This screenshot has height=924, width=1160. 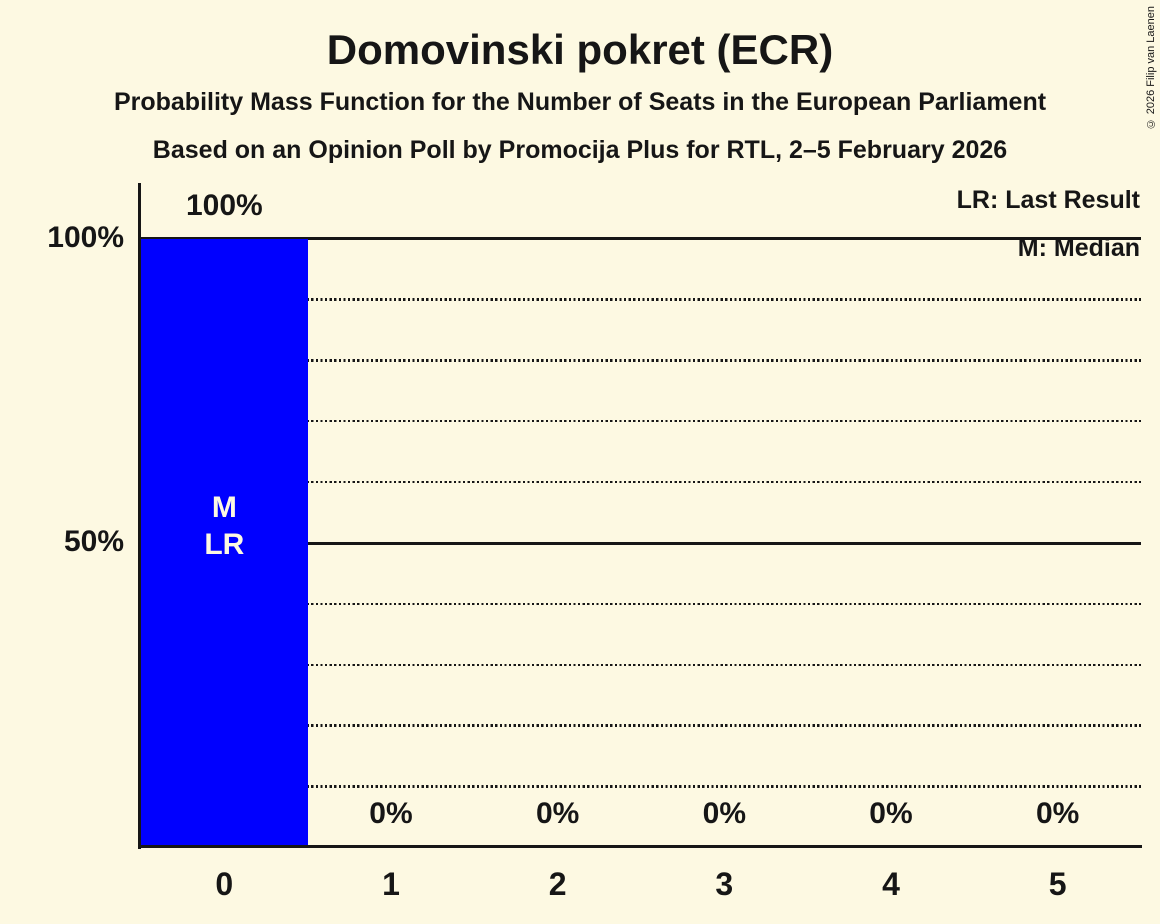 I want to click on x-axis-line, so click(x=640, y=846).